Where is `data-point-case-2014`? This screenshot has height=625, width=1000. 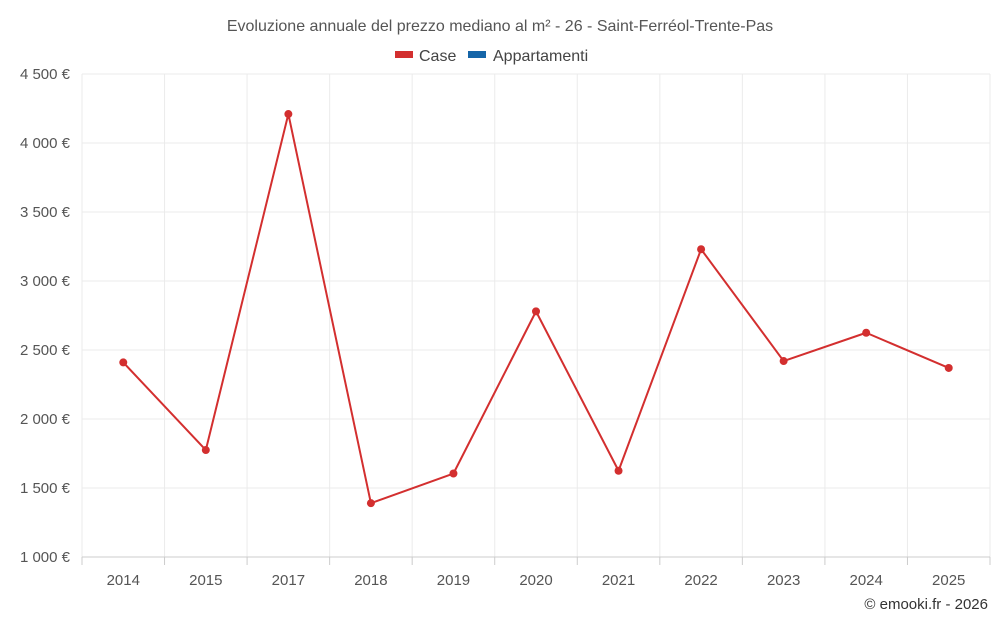
data-point-case-2014 is located at coordinates (123, 362).